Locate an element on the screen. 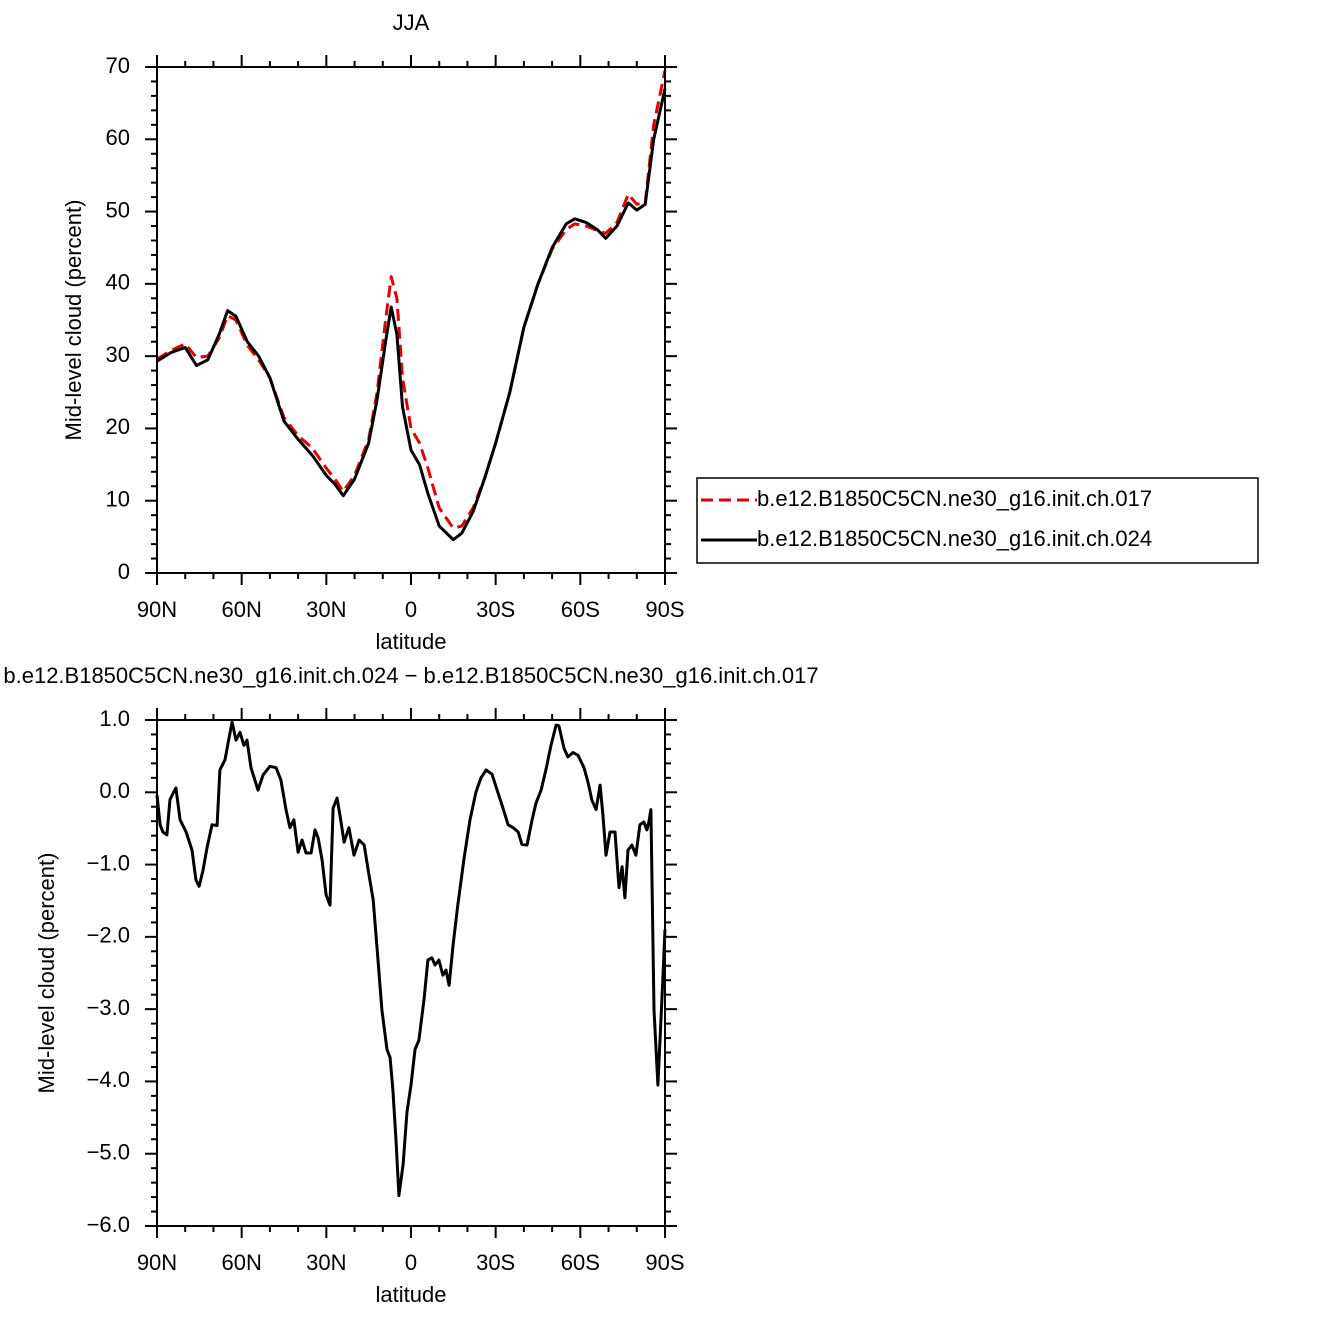  y-tick-label: −2.0 is located at coordinates (108, 935).